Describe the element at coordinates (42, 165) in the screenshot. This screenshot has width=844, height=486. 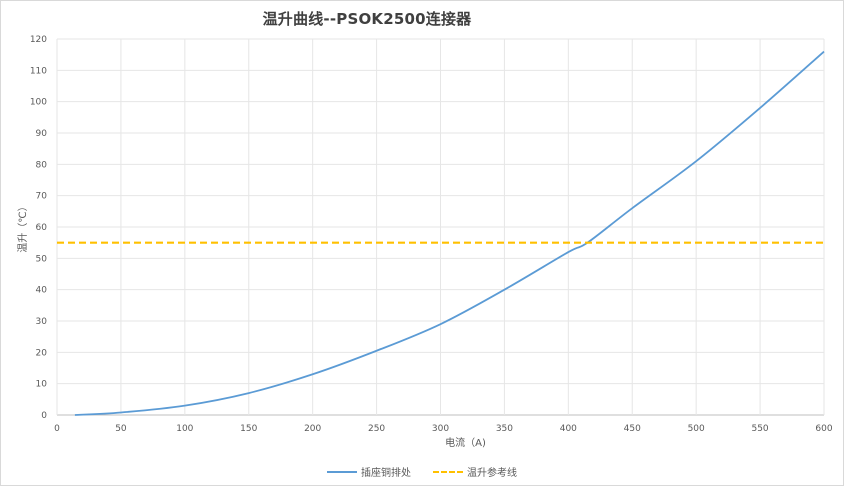
I see `y-tick-label: 80` at that location.